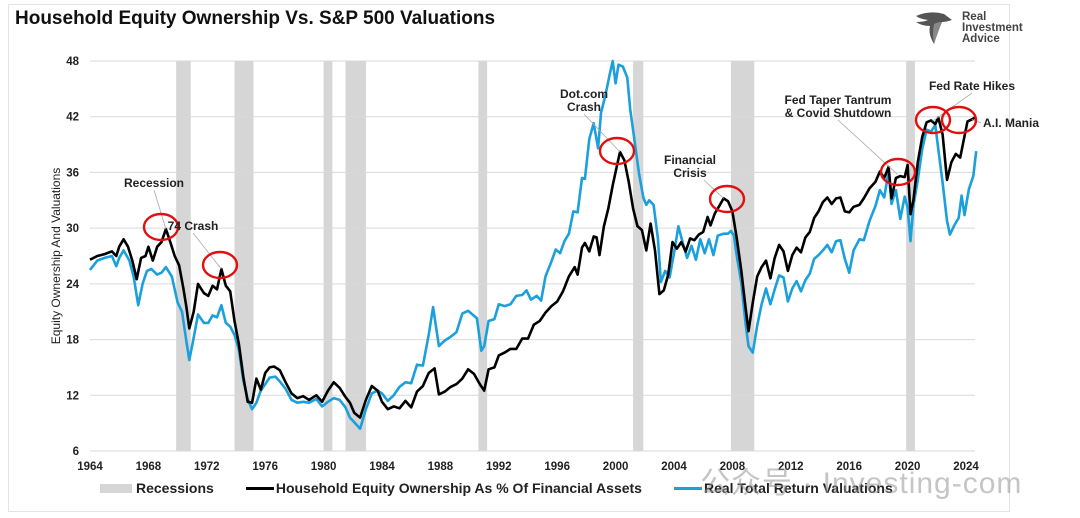  I want to click on annotation-label: Dot.com, so click(584, 94).